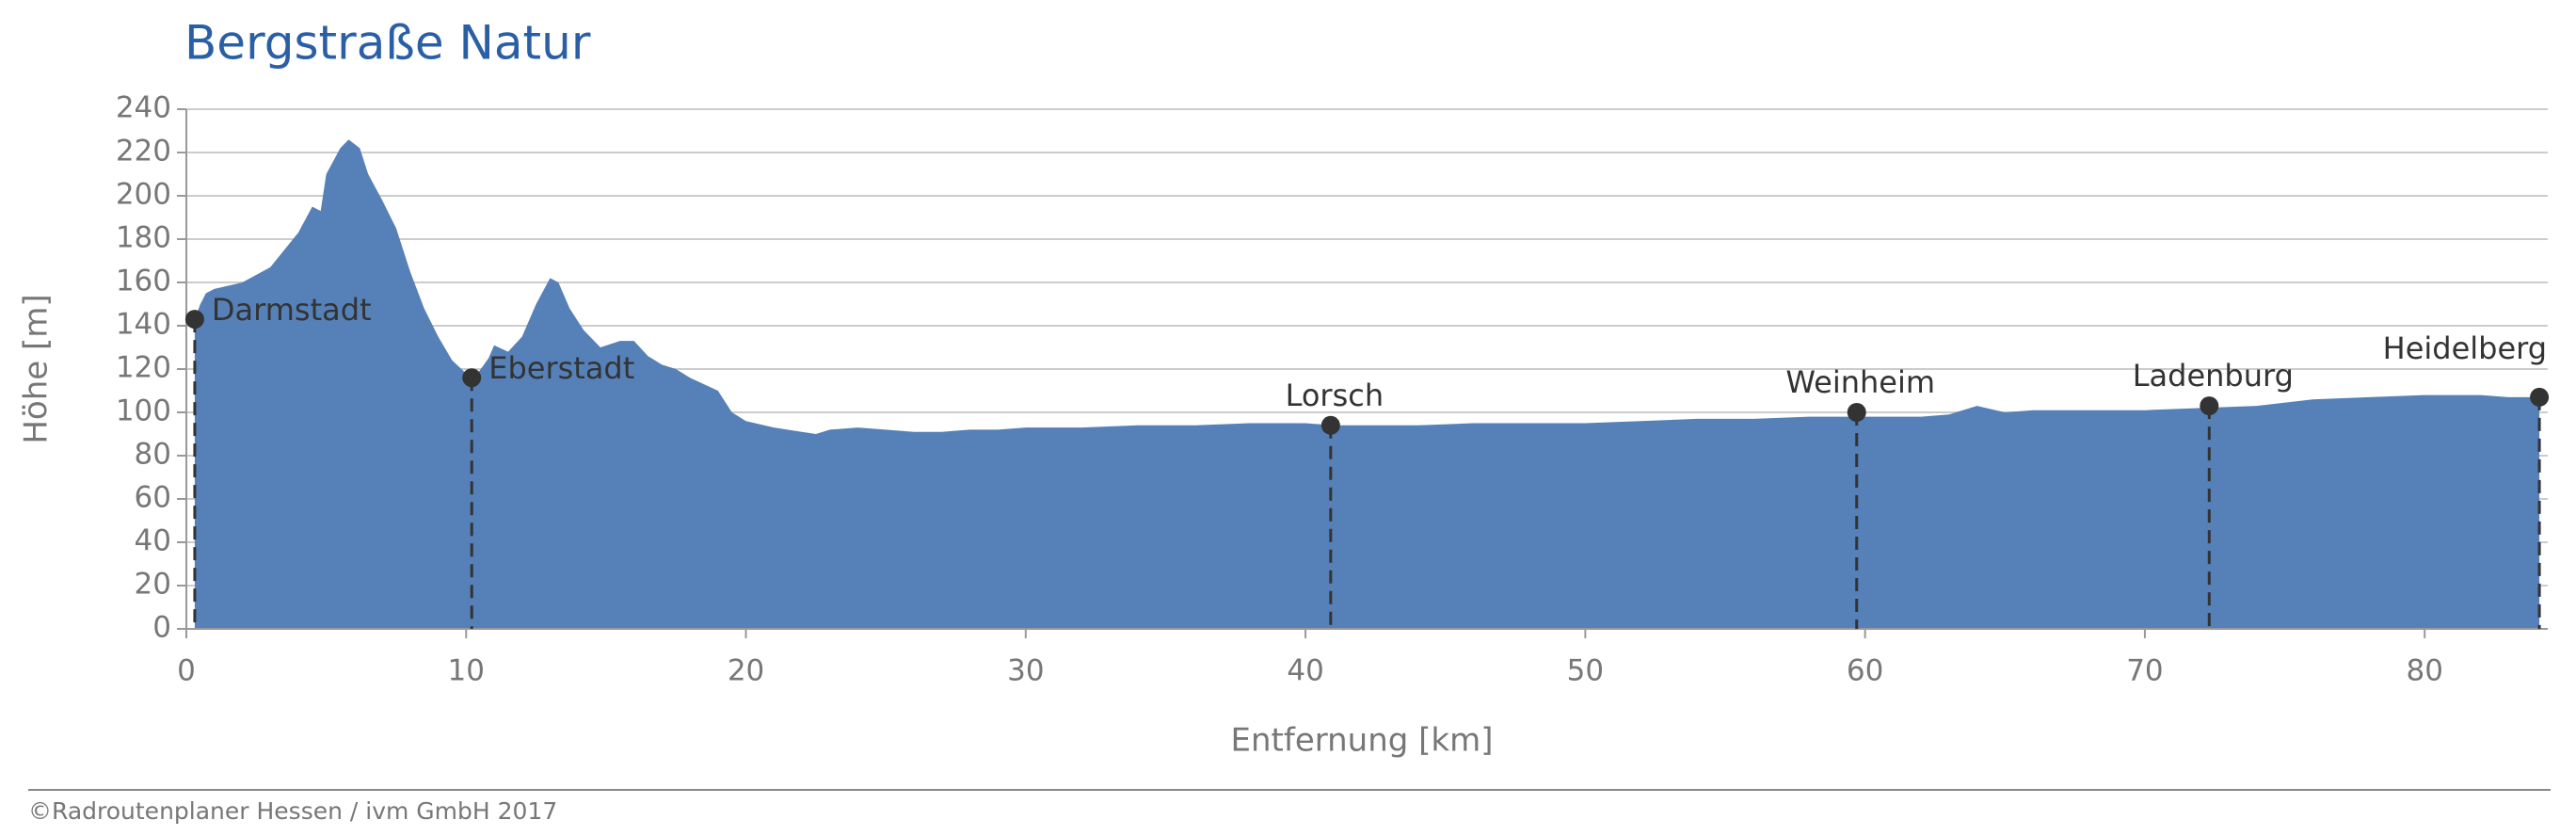 This screenshot has width=2576, height=836. What do you see at coordinates (1305, 671) in the screenshot?
I see `x-tick-label: 40` at bounding box center [1305, 671].